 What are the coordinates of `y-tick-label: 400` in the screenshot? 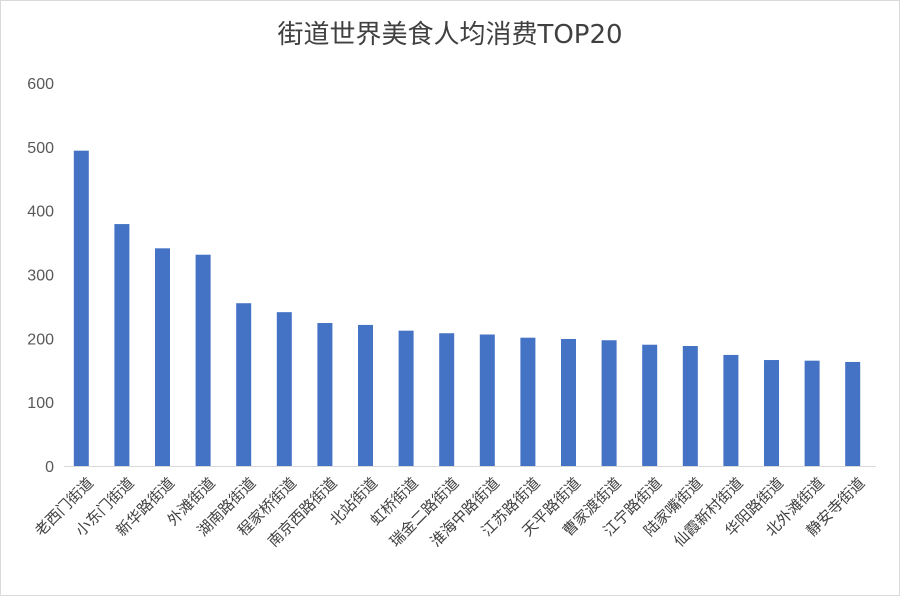 It's located at (40, 212).